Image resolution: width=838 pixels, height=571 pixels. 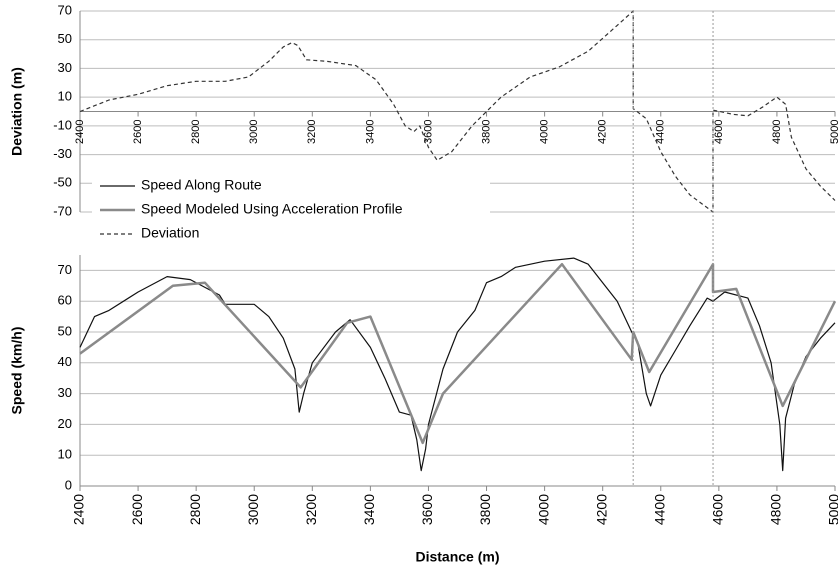 What do you see at coordinates (62, 182) in the screenshot?
I see `y-tick-label: -50` at bounding box center [62, 182].